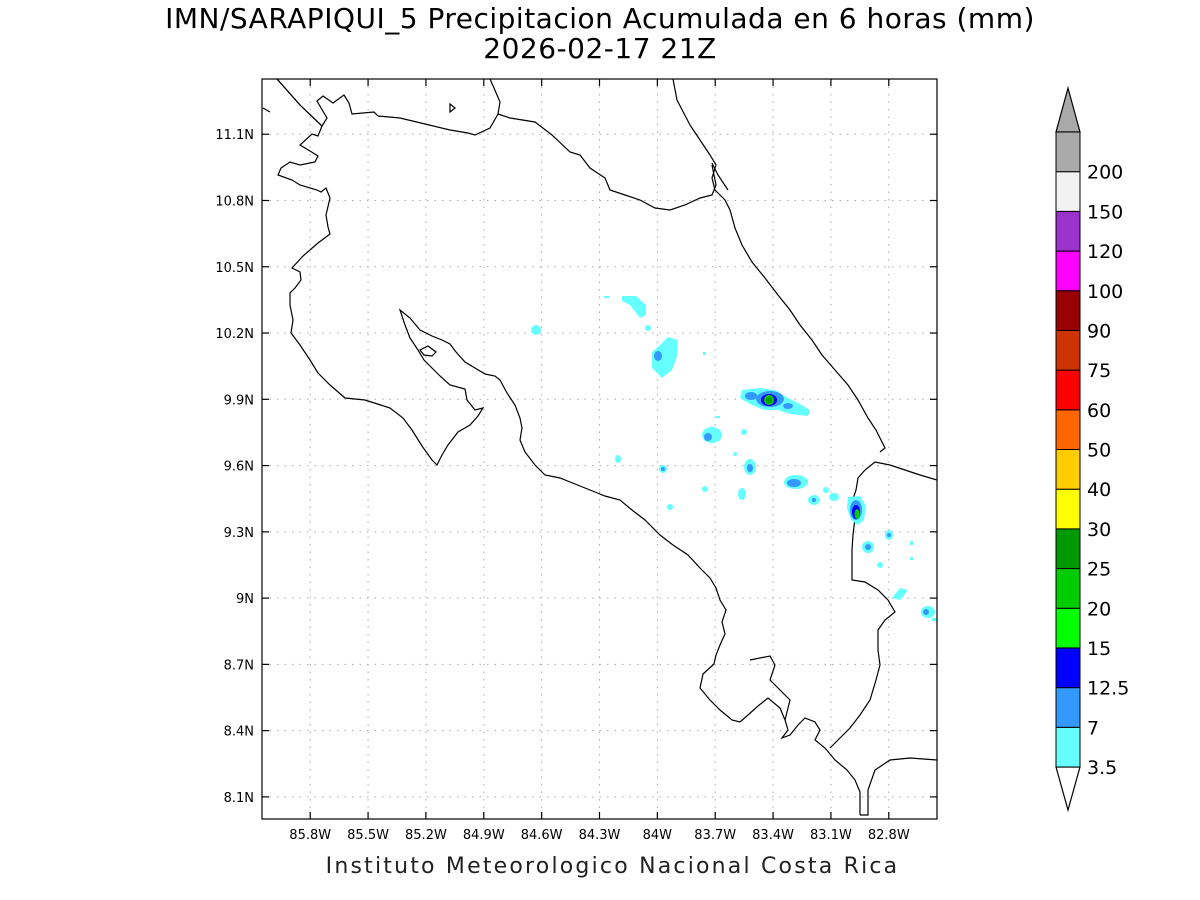 The width and height of the screenshot is (1200, 900). Describe the element at coordinates (889, 835) in the screenshot. I see `lon-tick-label: 82.8W` at that location.